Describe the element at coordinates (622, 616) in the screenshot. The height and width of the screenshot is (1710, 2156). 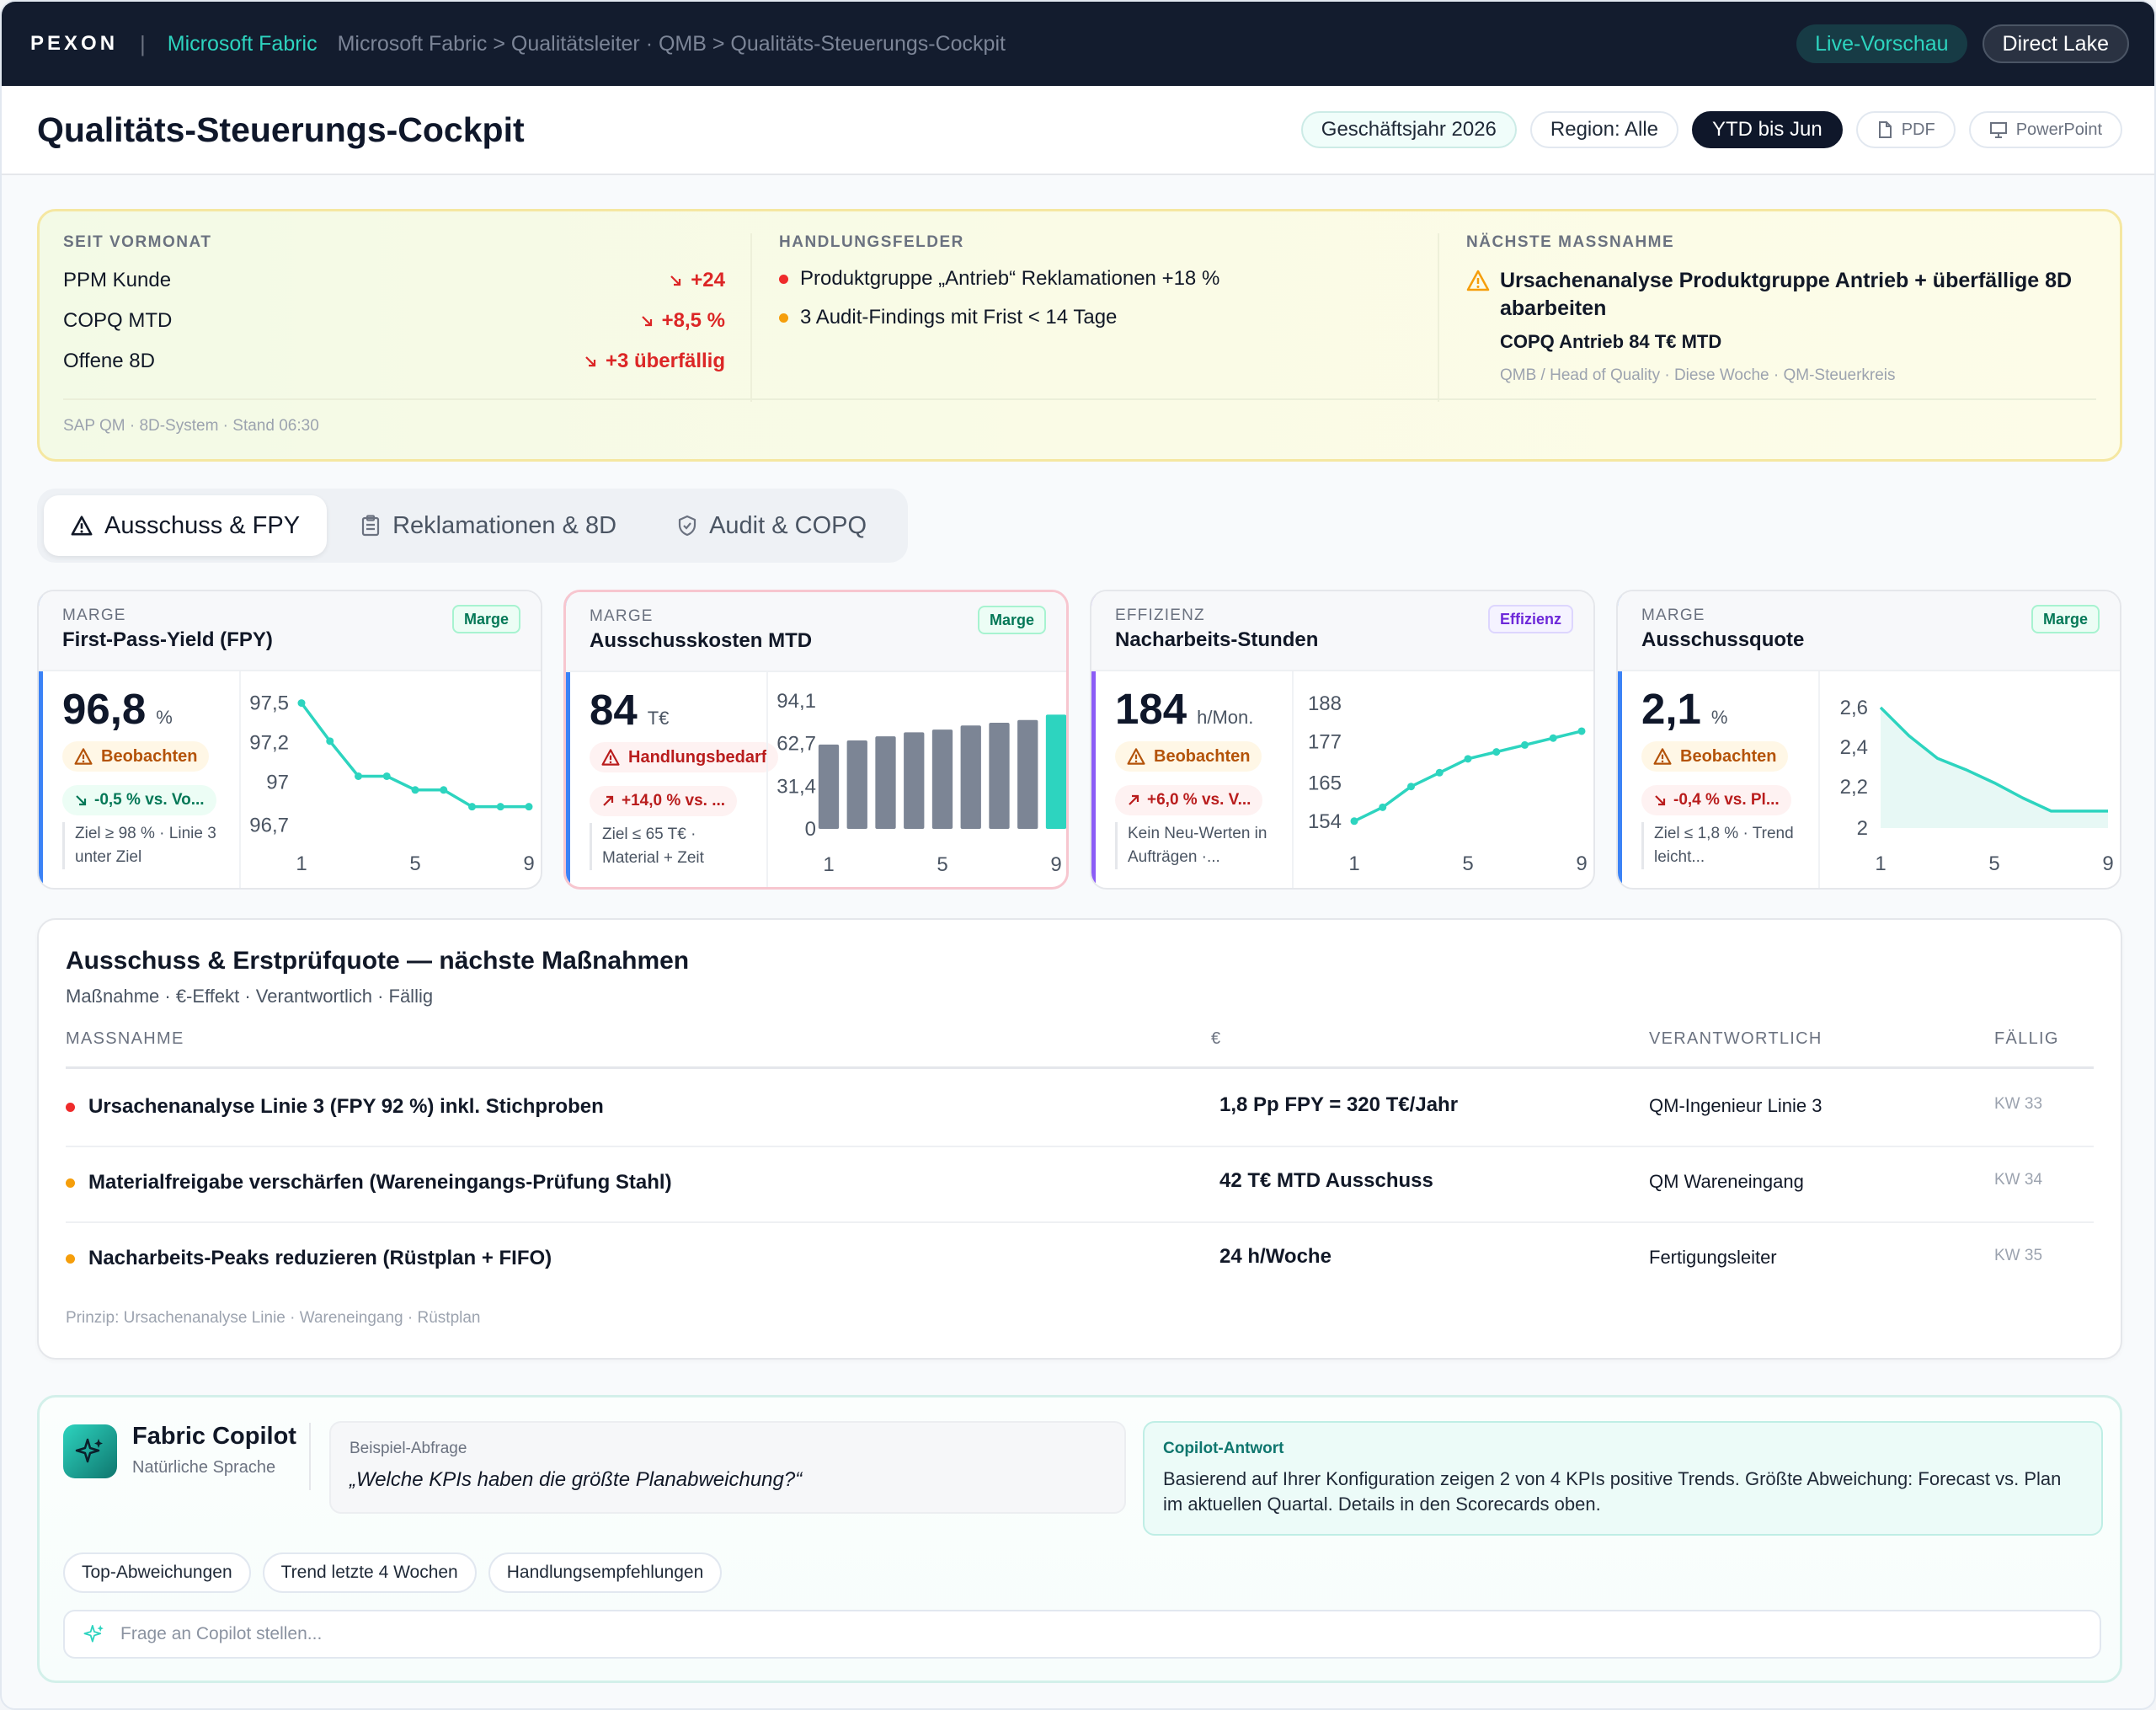
I see `kpi-category: MARGE` at that location.